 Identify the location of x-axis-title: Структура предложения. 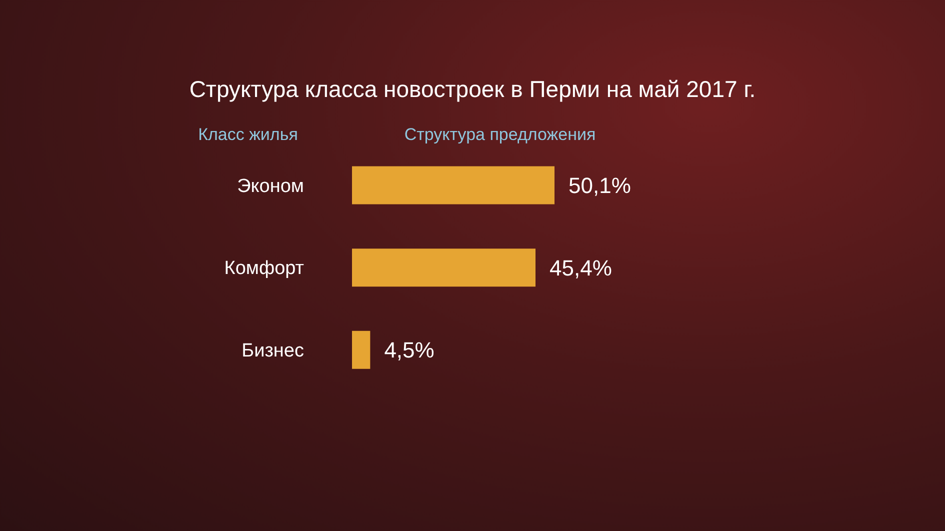
(500, 135).